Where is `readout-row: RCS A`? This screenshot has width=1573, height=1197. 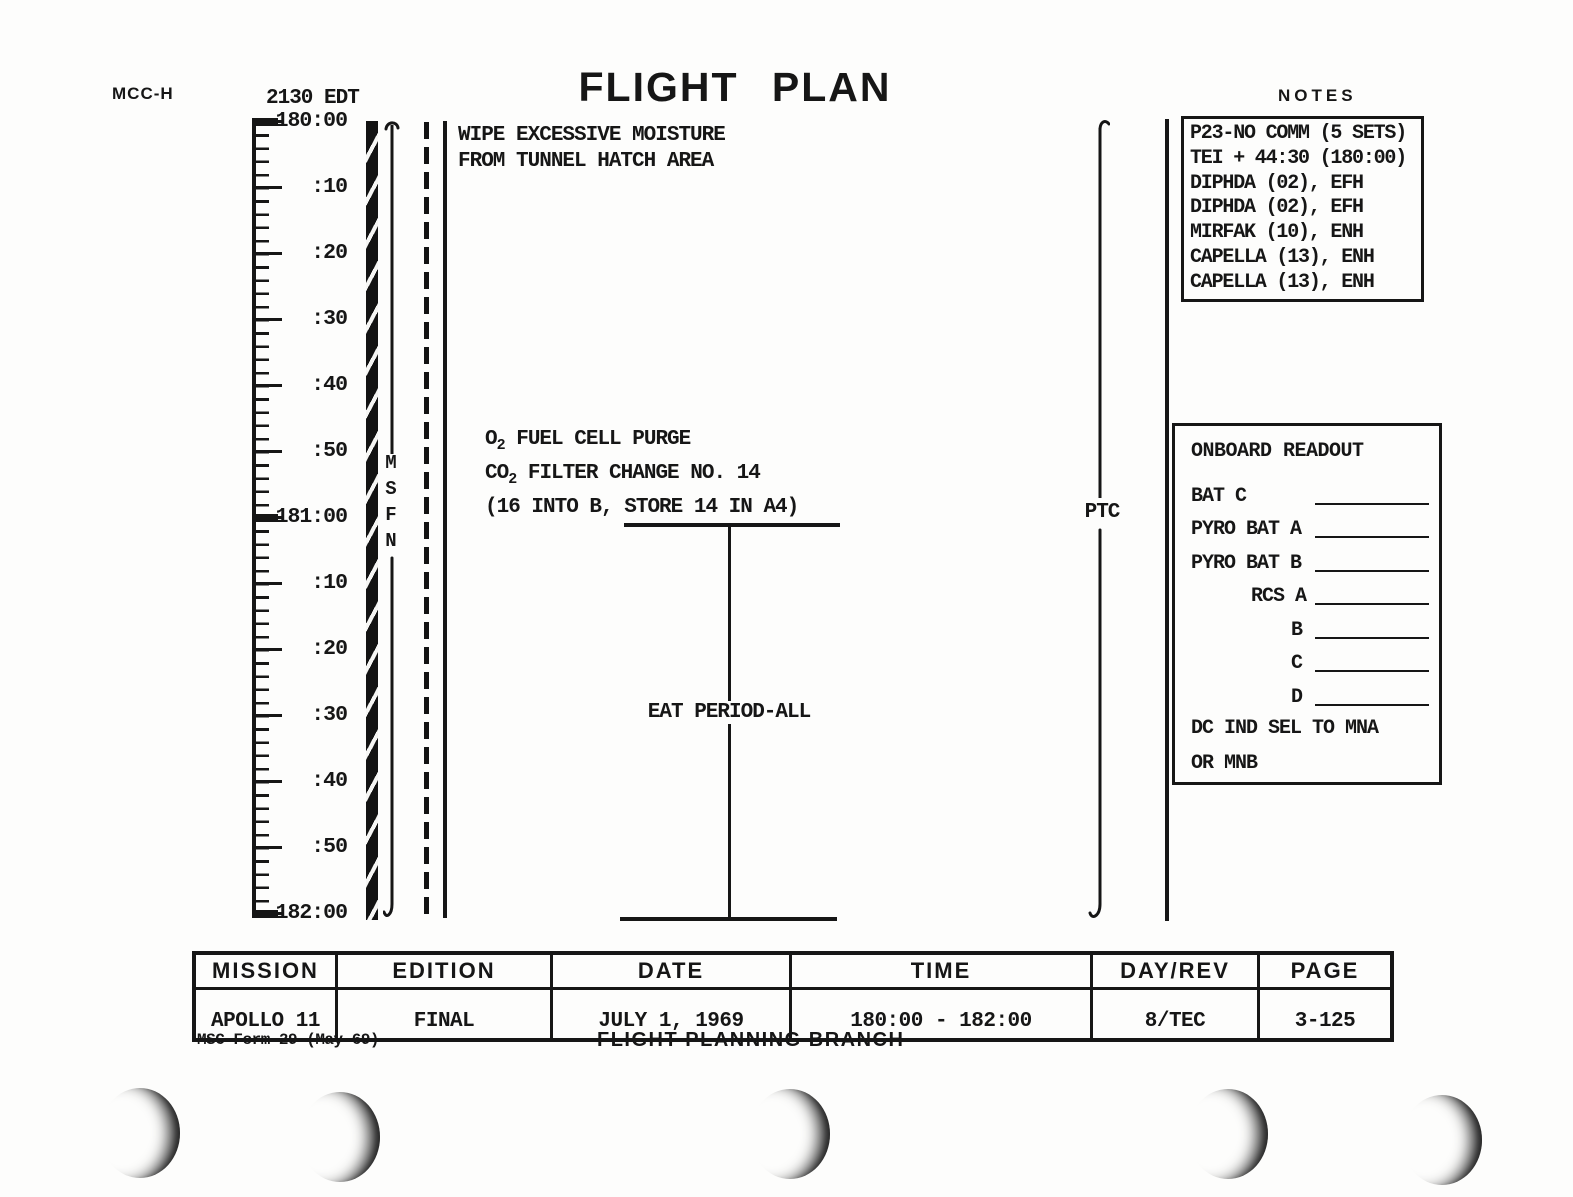 readout-row: RCS A is located at coordinates (1311, 591).